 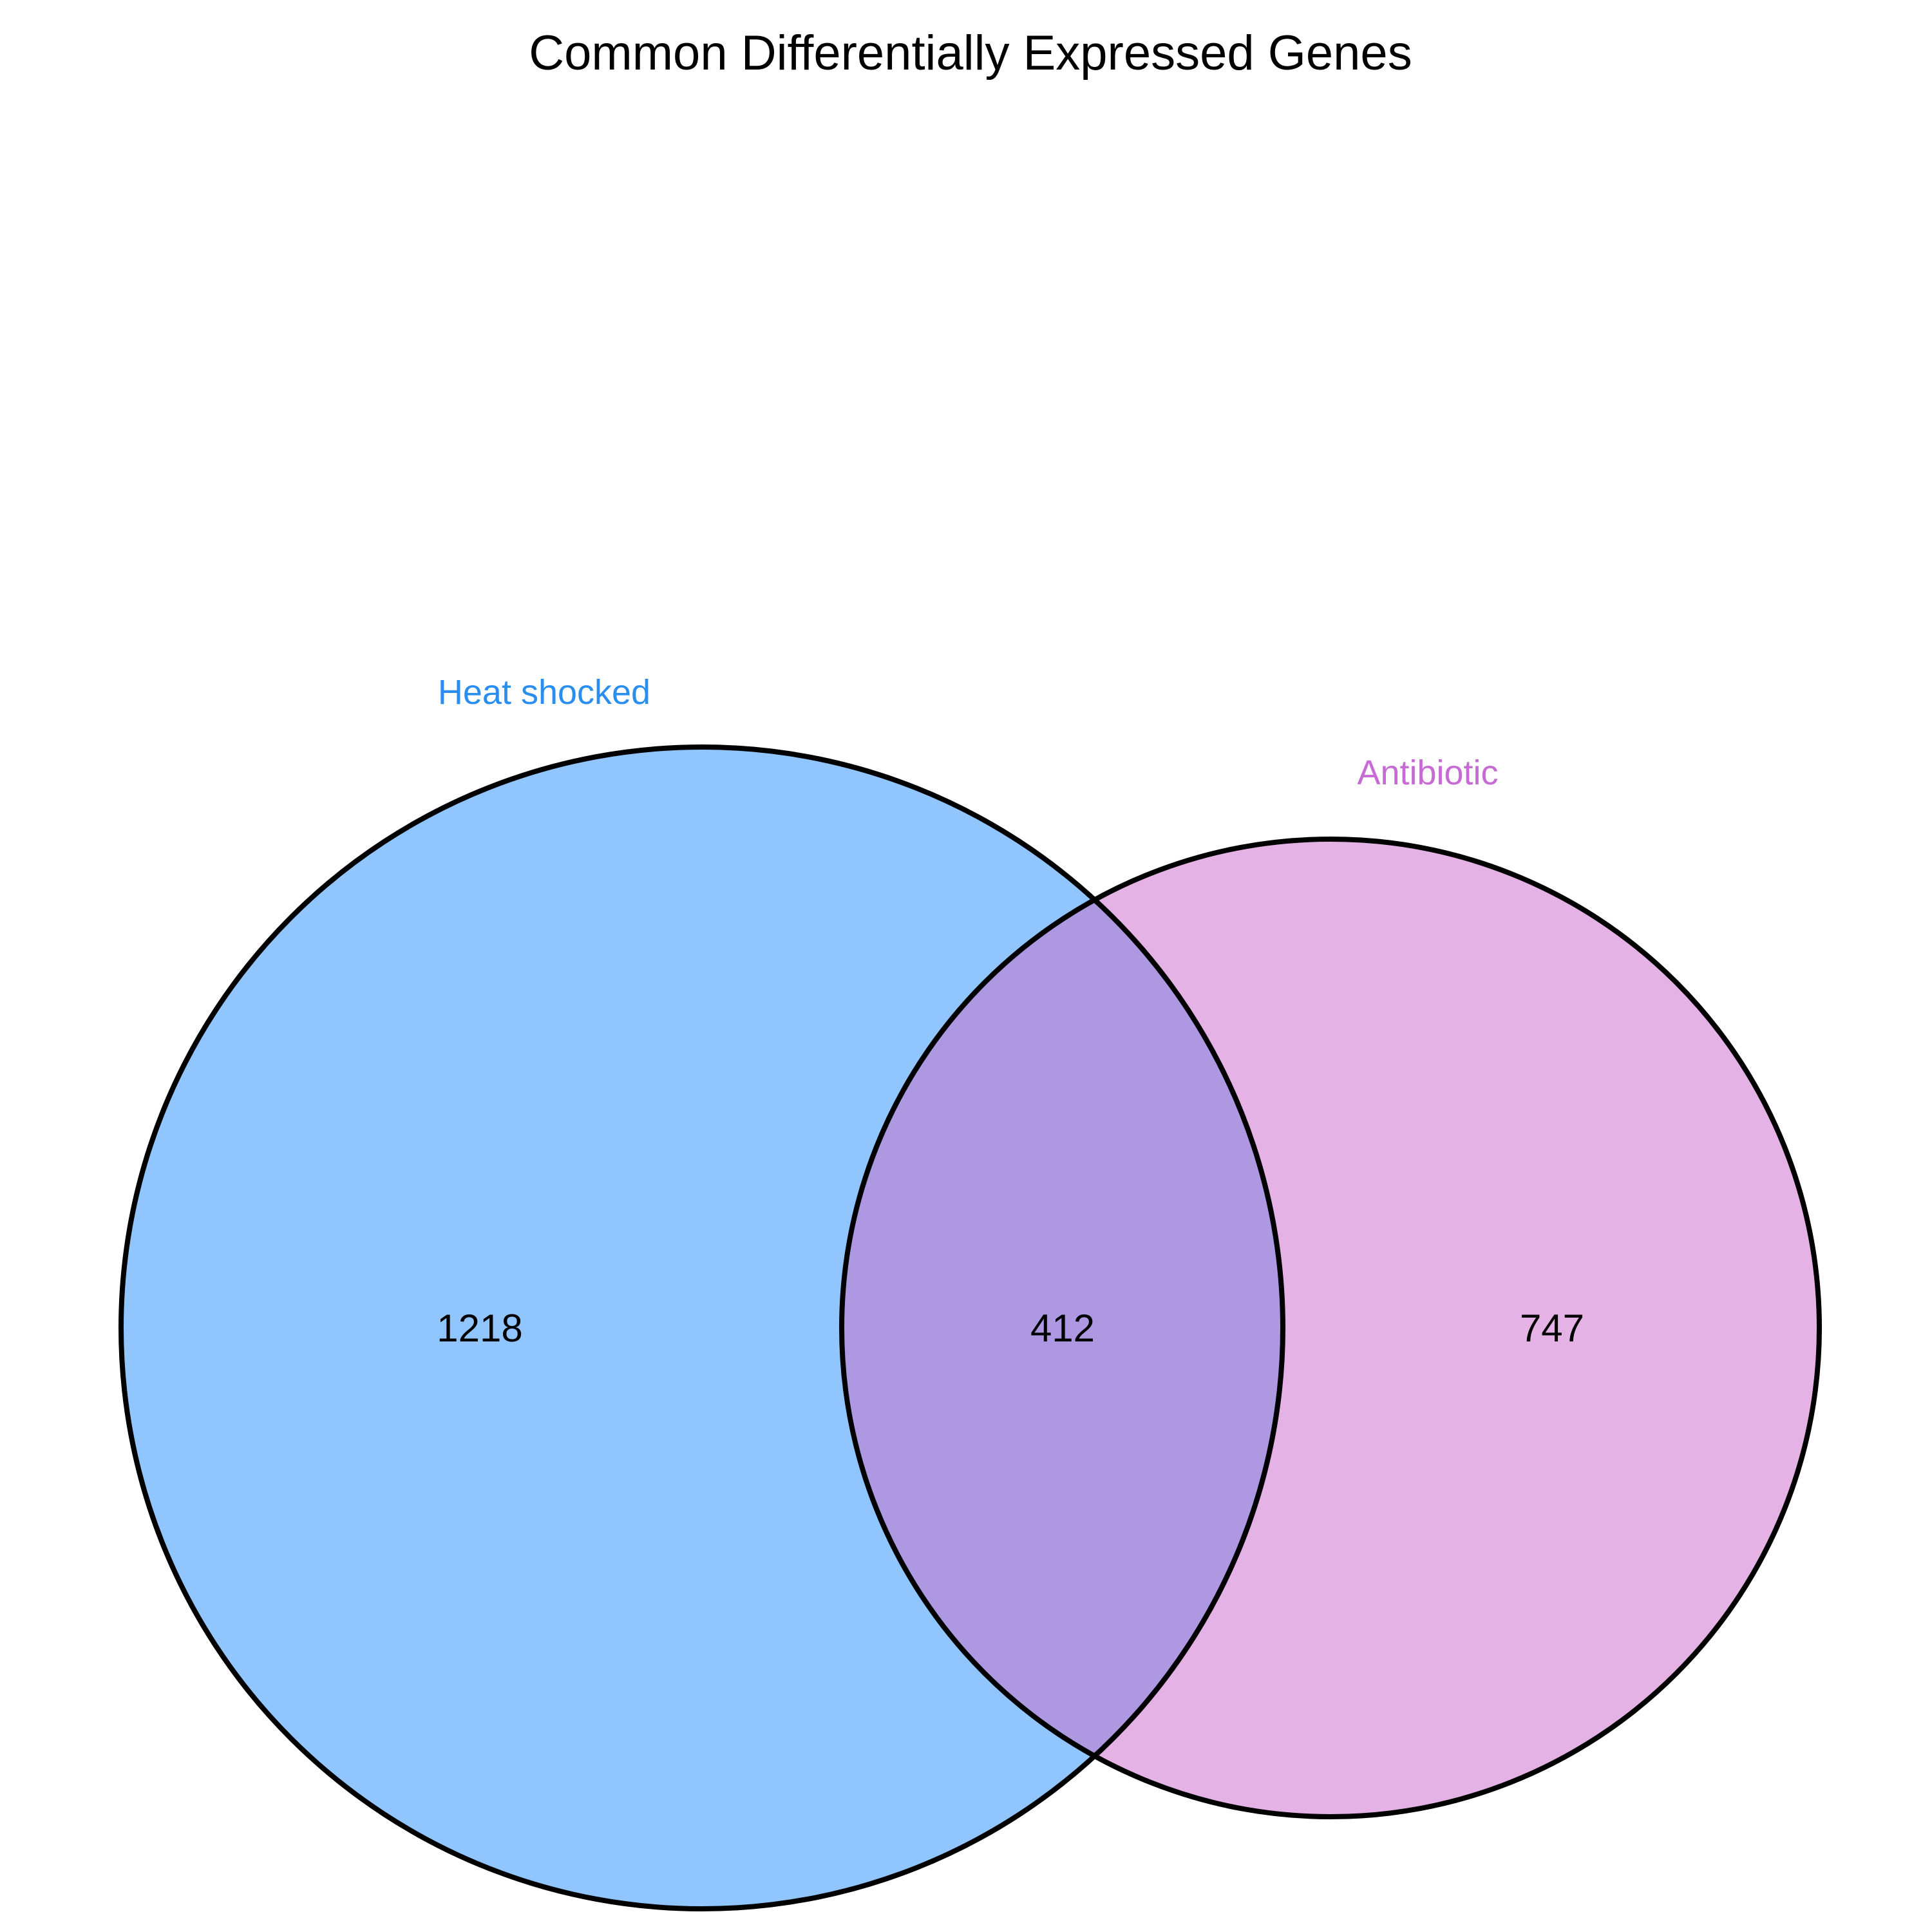 I want to click on diagram-title: Common Differentially Expressed Genes, so click(x=971, y=53).